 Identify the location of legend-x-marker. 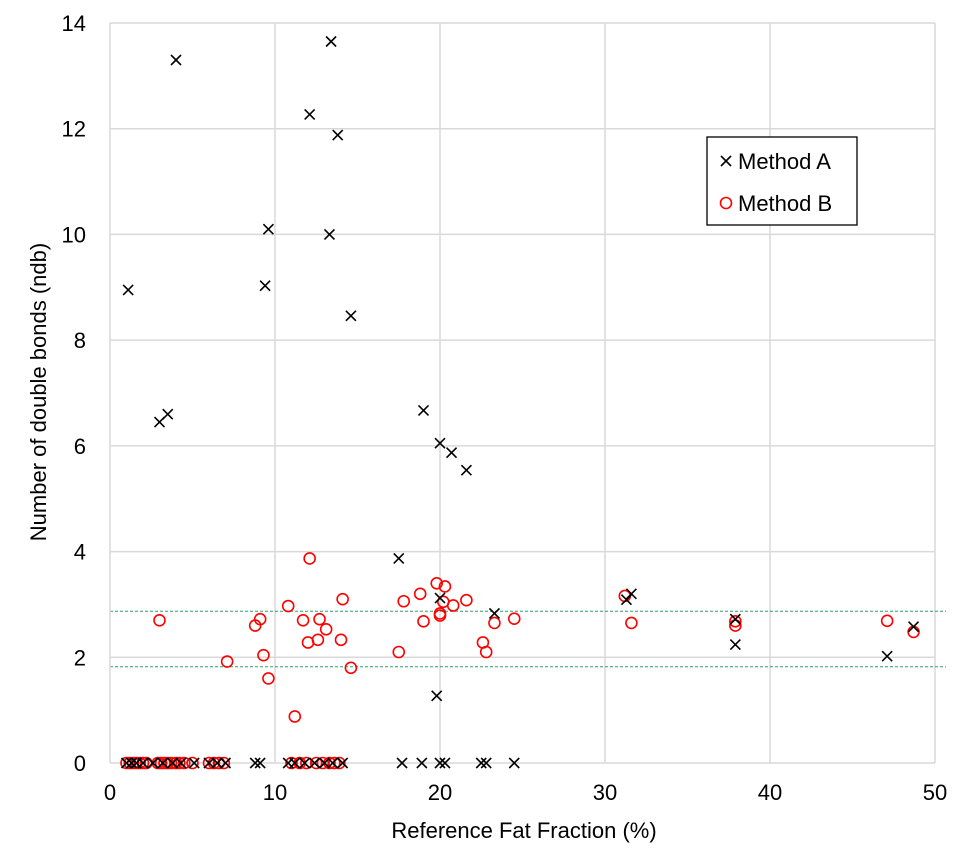
(726, 161).